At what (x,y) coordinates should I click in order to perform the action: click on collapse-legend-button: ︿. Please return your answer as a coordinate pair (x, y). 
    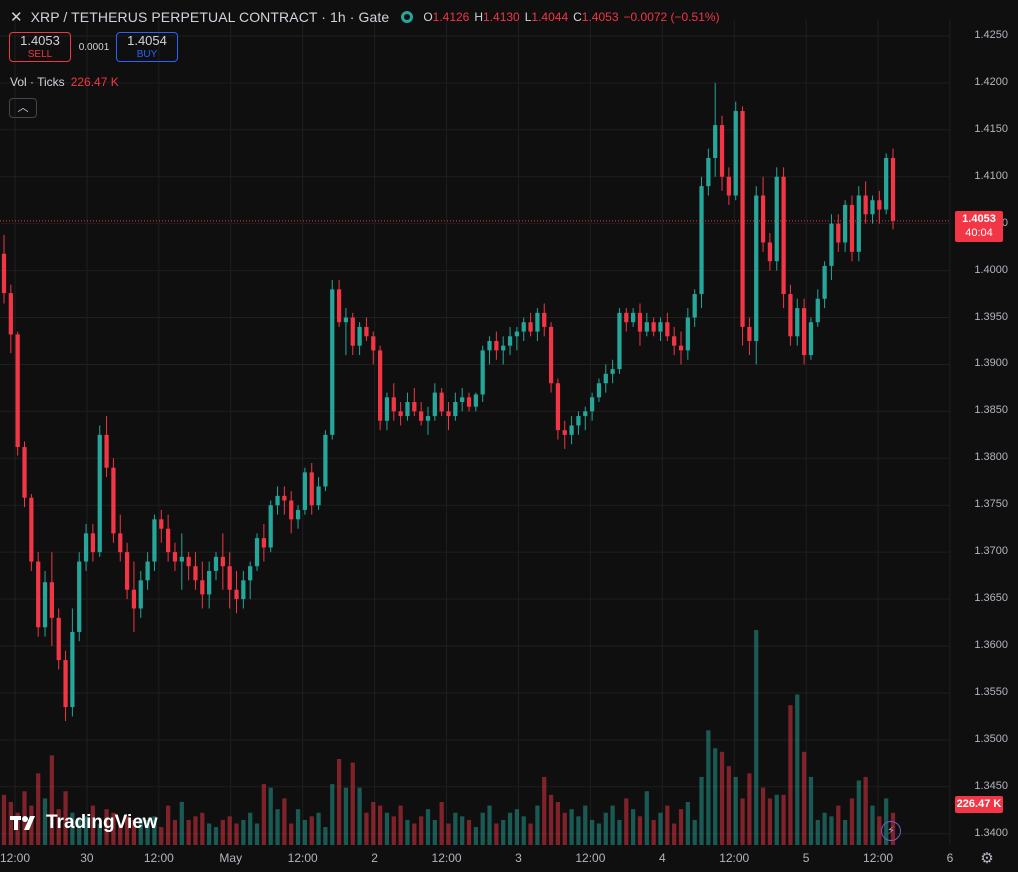
    Looking at the image, I should click on (23, 108).